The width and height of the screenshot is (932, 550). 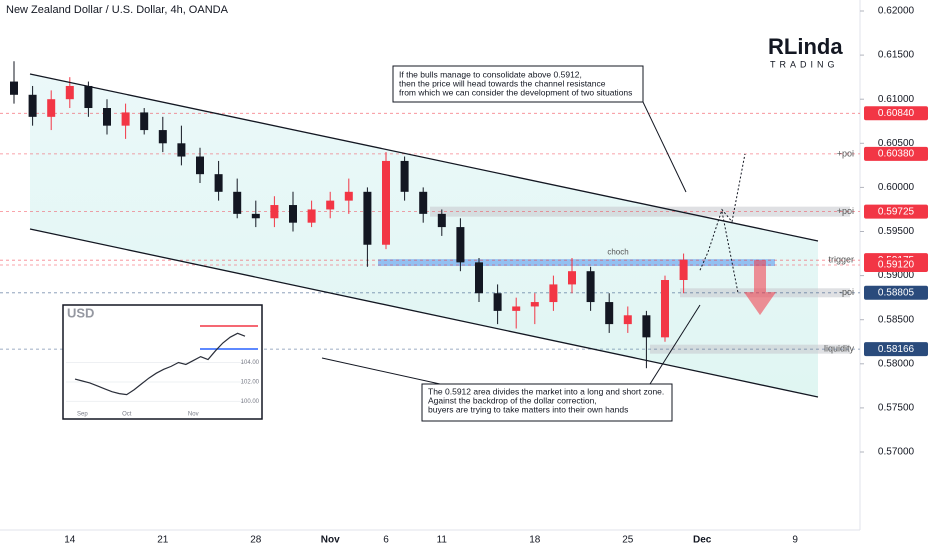 I want to click on x-tick-label: 18, so click(x=535, y=540).